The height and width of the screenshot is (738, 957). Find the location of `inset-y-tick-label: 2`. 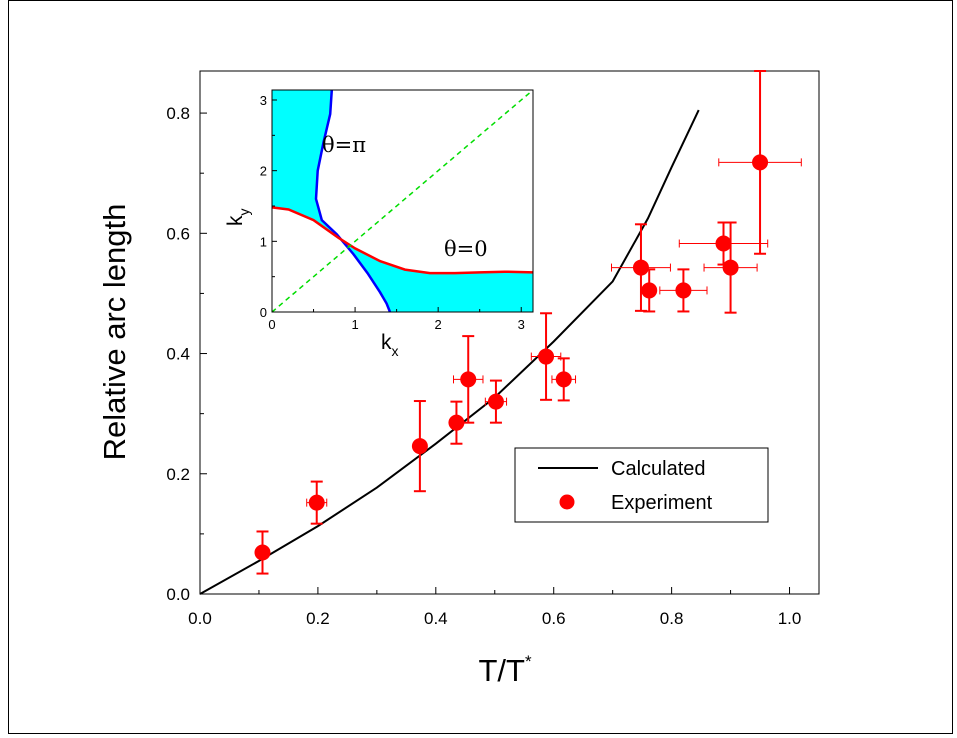

inset-y-tick-label: 2 is located at coordinates (263, 171).